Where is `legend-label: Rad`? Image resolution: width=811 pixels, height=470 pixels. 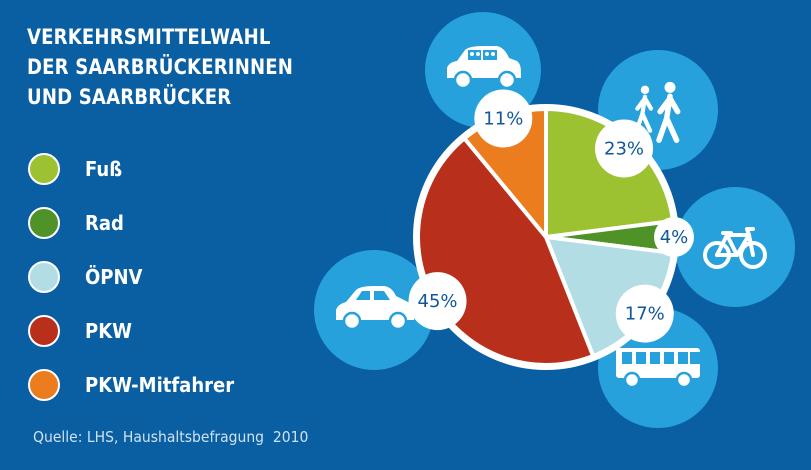
legend-label: Rad is located at coordinates (104, 223).